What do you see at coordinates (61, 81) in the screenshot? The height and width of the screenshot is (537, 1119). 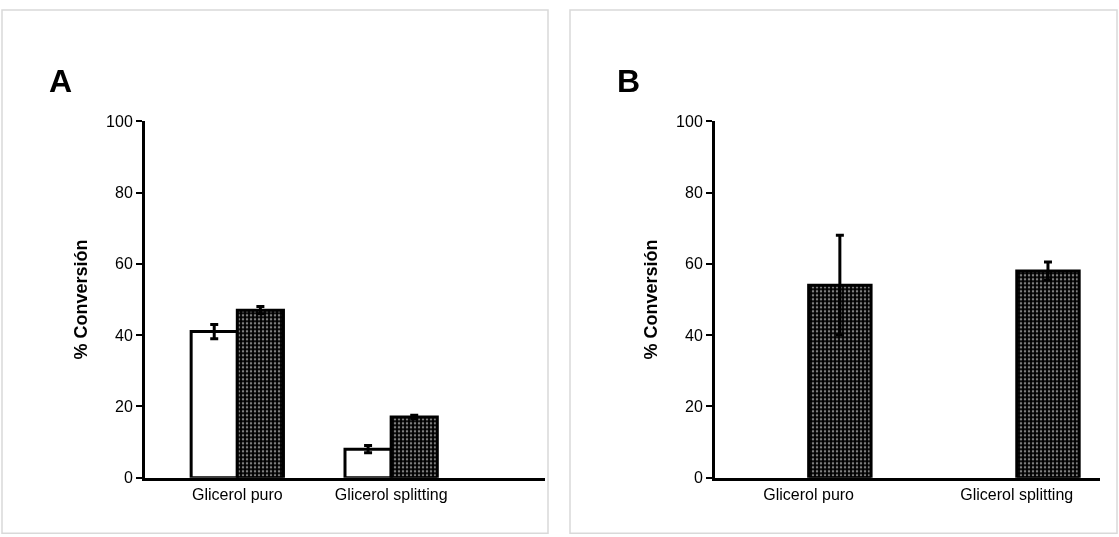 I see `chart-title: A` at bounding box center [61, 81].